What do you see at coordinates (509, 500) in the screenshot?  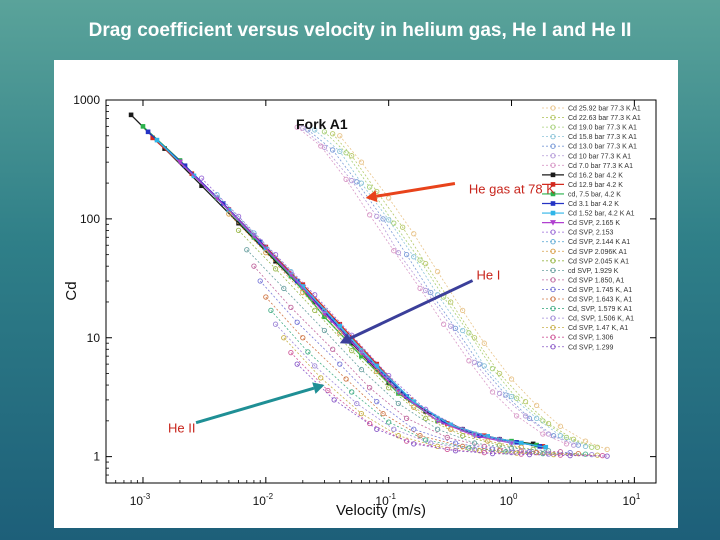 I see `x-tick-label: 10⁰` at bounding box center [509, 500].